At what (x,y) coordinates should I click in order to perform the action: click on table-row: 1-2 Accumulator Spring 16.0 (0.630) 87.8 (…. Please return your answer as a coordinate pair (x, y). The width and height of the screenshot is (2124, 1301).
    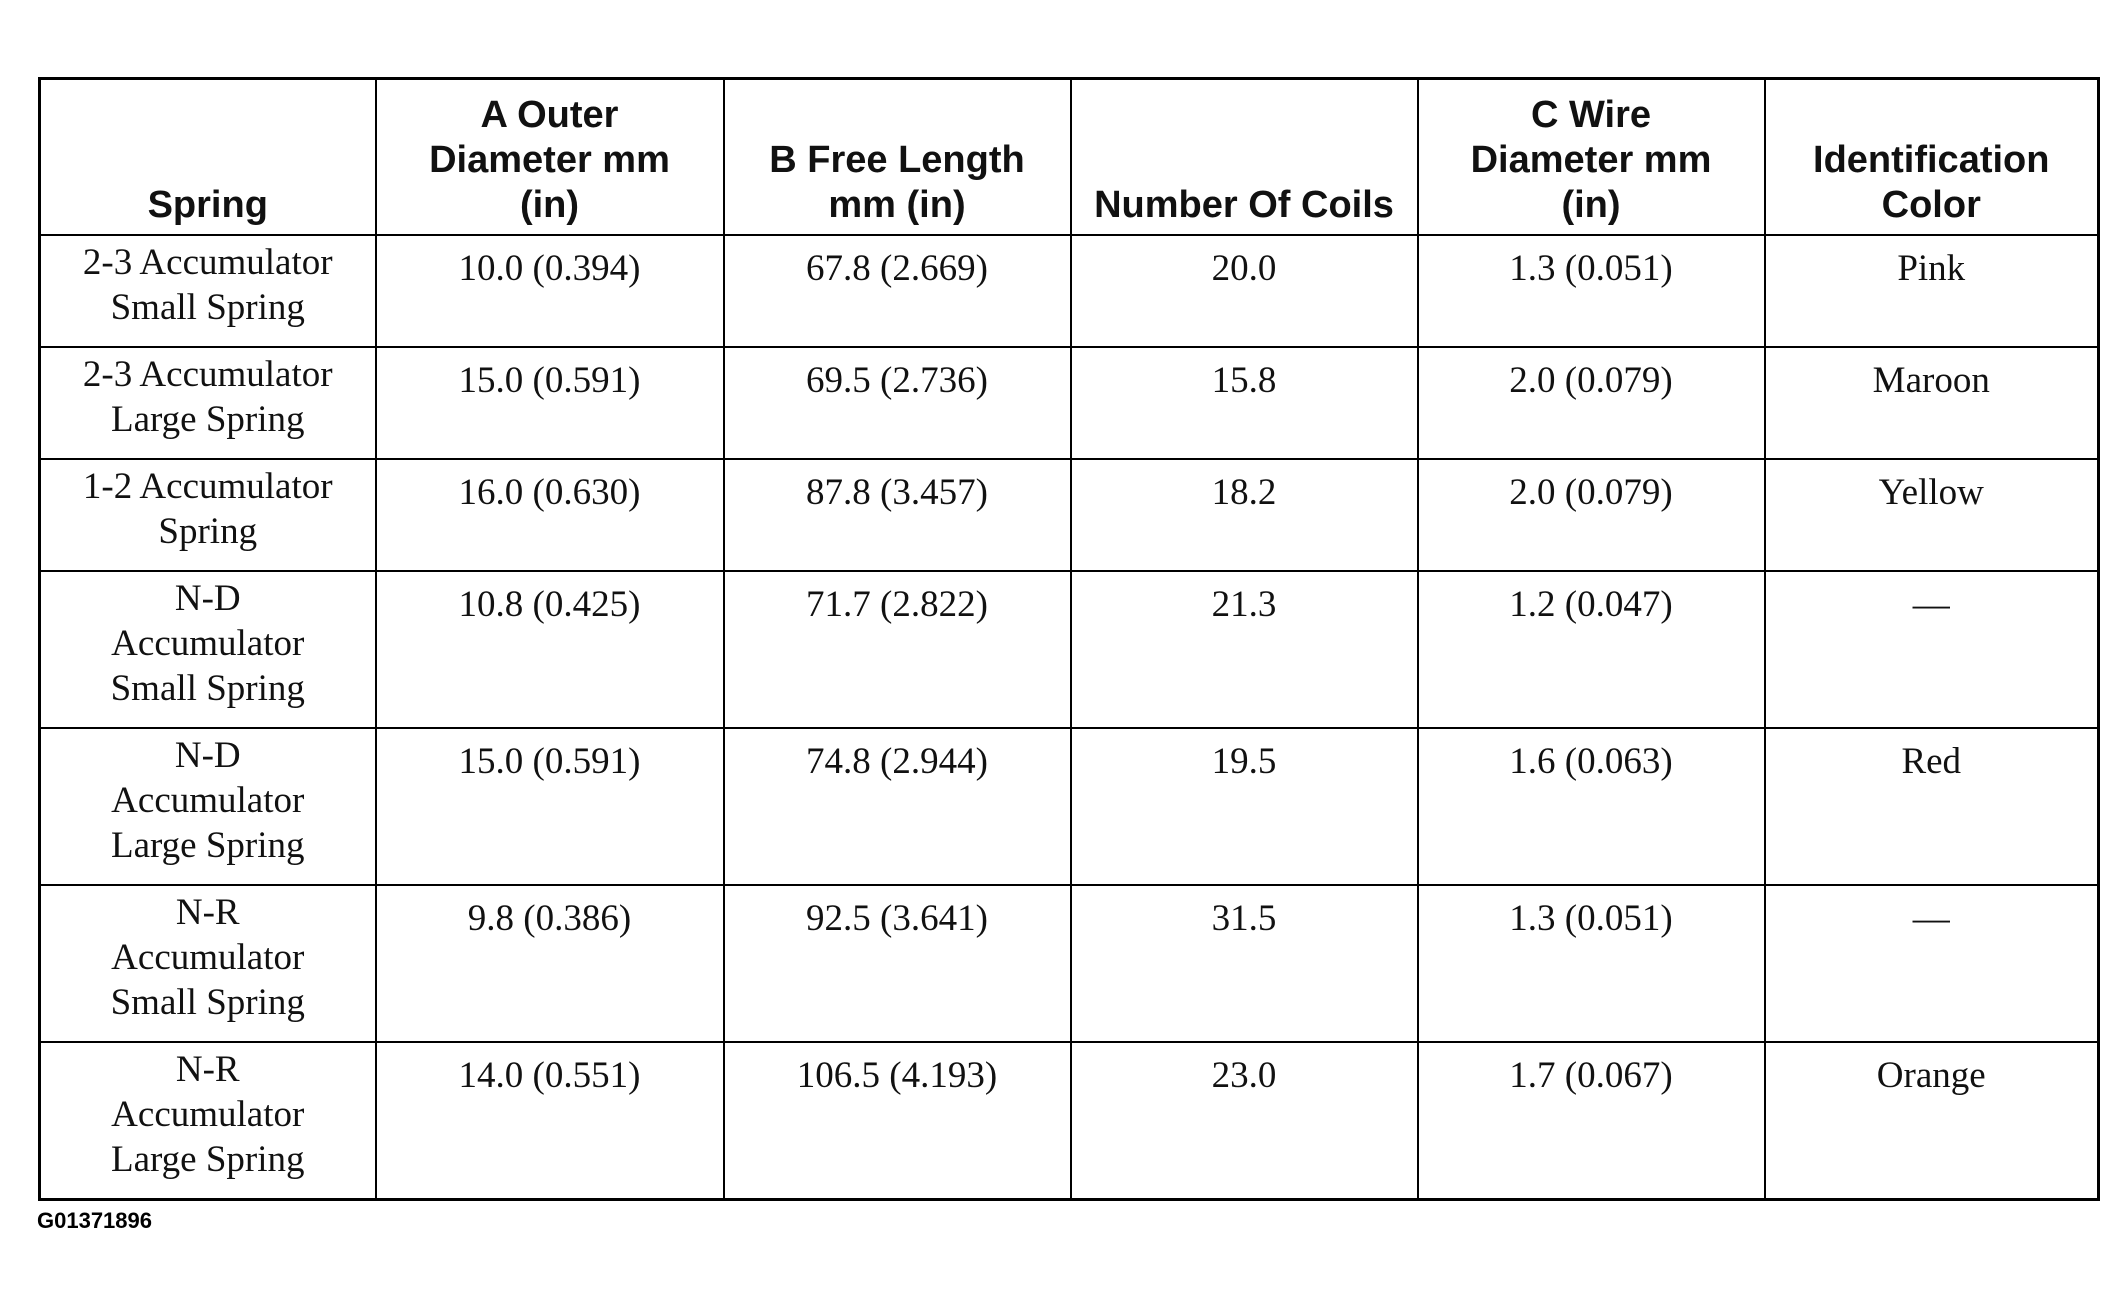
    Looking at the image, I should click on (1069, 515).